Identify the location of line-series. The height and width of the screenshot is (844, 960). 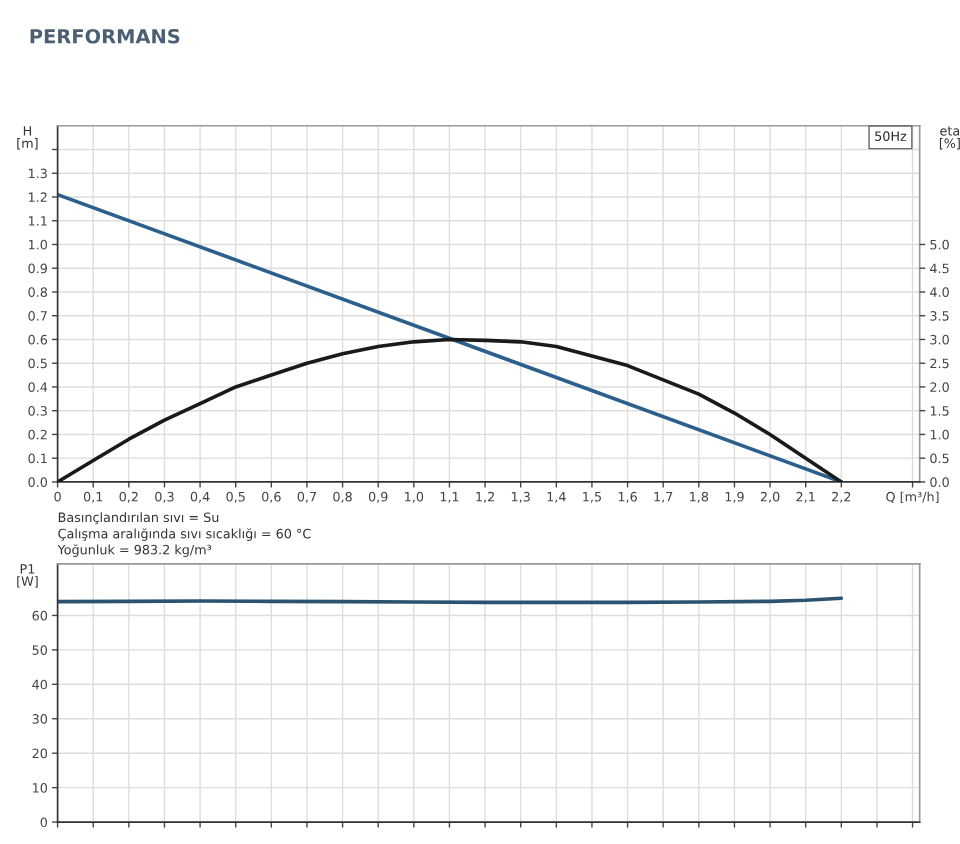
(450, 409).